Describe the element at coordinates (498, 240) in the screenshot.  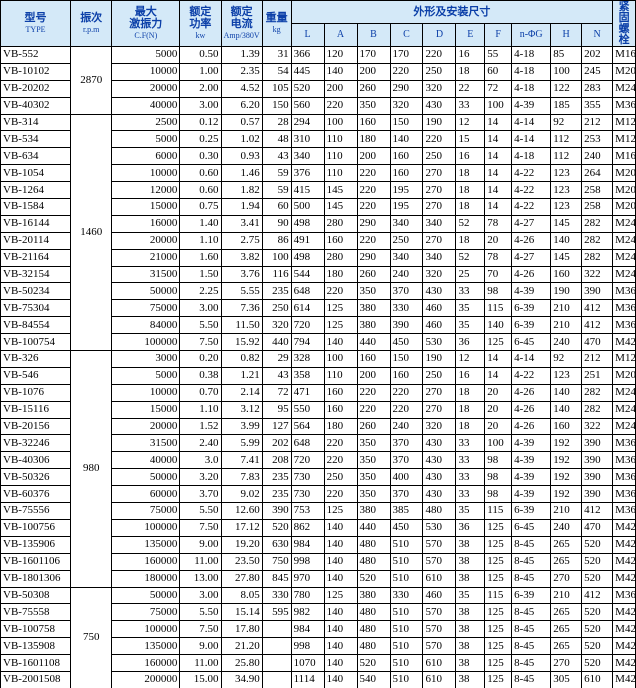
I see `value-cell: 20` at that location.